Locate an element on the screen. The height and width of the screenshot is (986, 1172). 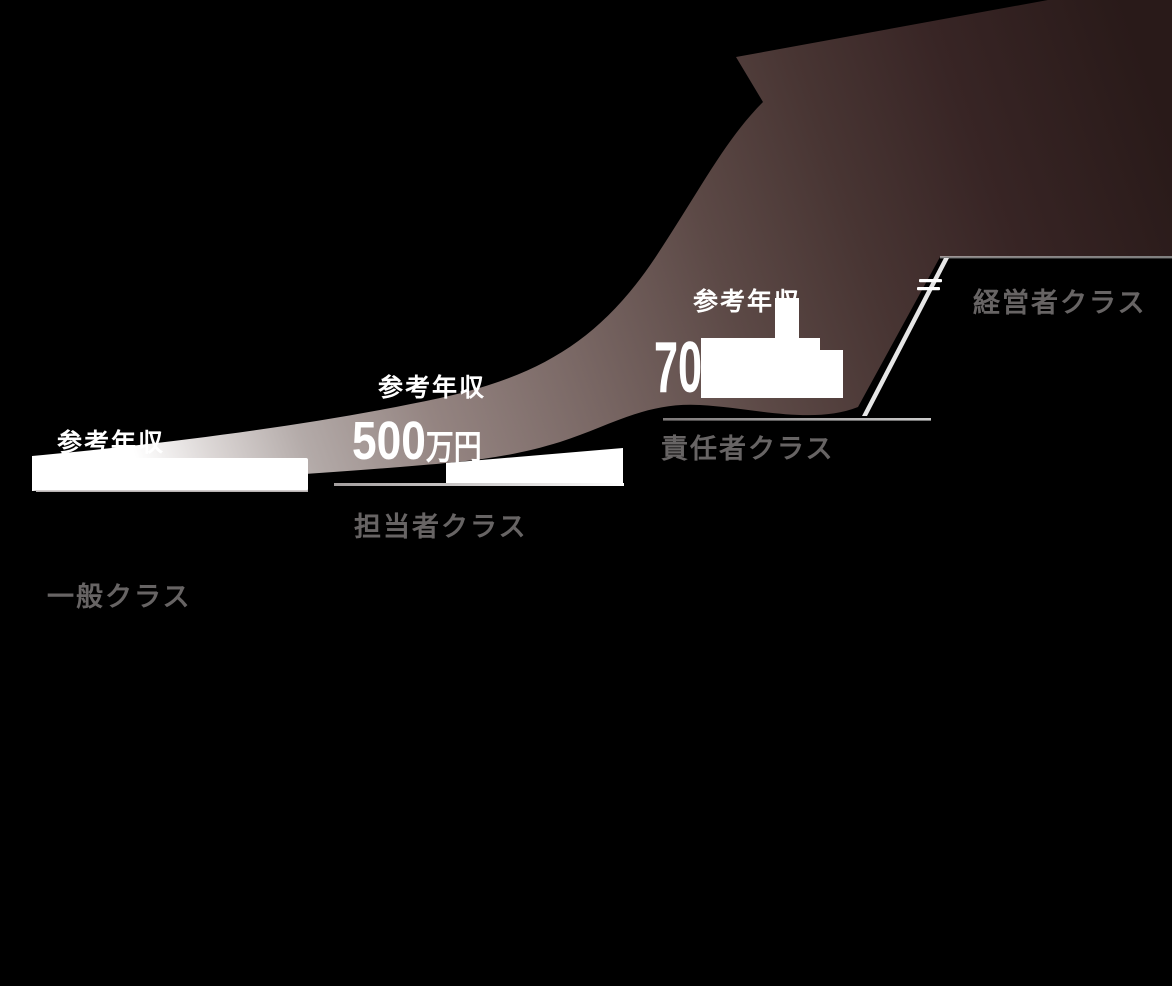
class-label-manager: 責任者クラス is located at coordinates (748, 449).